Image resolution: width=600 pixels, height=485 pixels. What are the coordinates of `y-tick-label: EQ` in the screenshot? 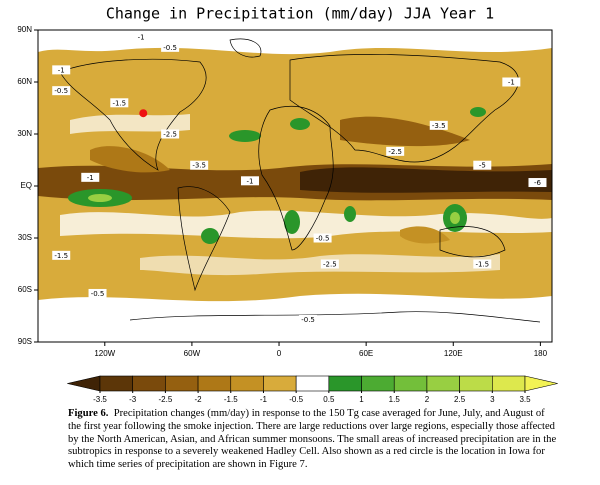 It's located at (26, 185).